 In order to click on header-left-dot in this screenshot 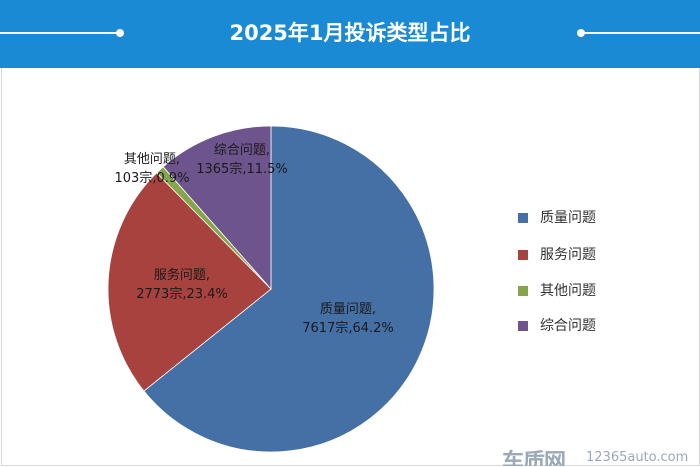, I will do `click(120, 33)`.